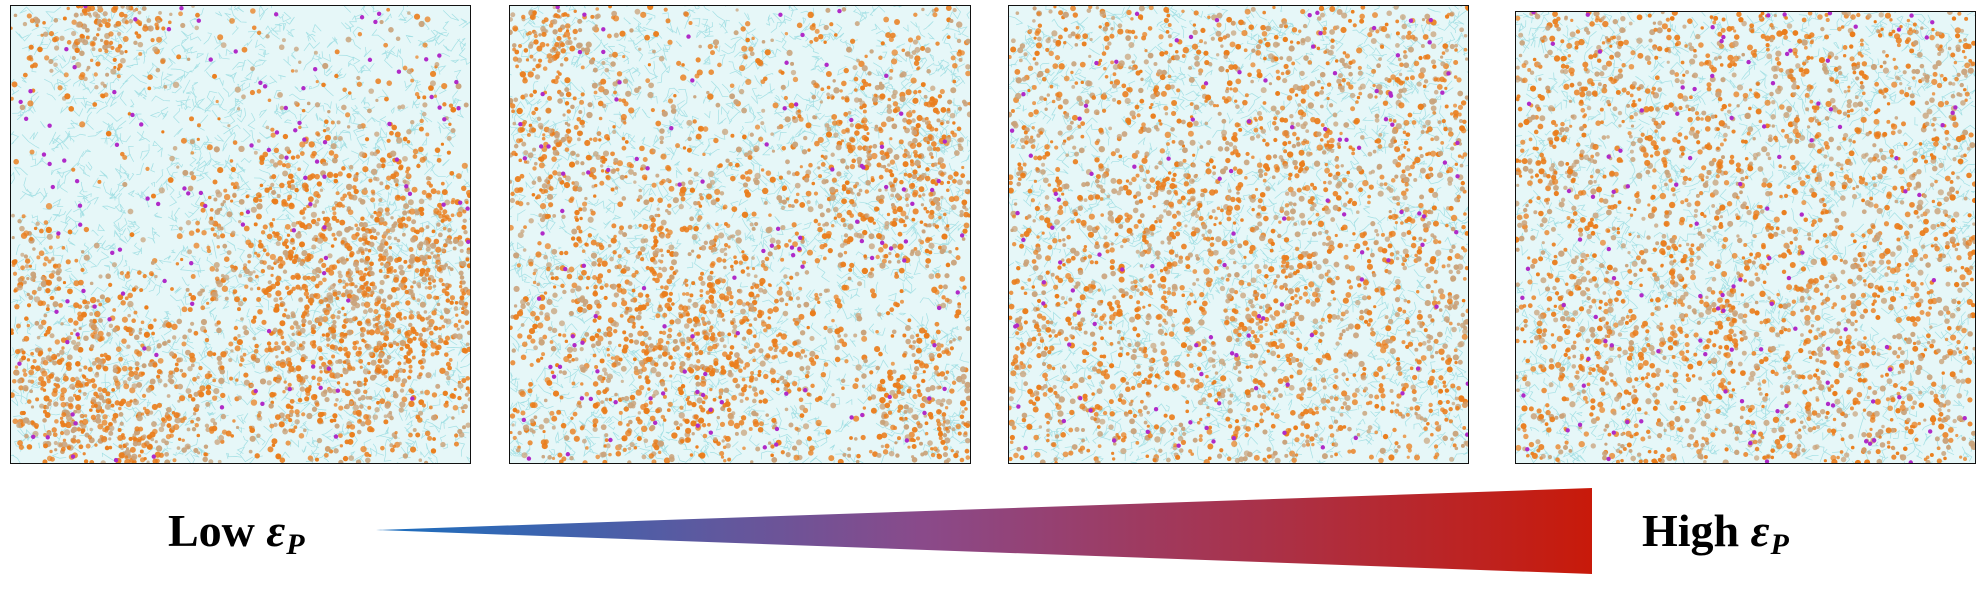  Describe the element at coordinates (1715, 533) in the screenshot. I see `high-epsilon-label: High εP` at that location.